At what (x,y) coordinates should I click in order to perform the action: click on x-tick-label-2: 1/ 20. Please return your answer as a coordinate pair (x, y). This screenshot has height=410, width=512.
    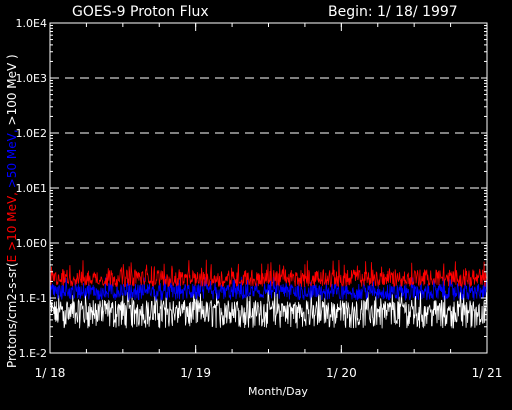
    Looking at the image, I should click on (341, 373).